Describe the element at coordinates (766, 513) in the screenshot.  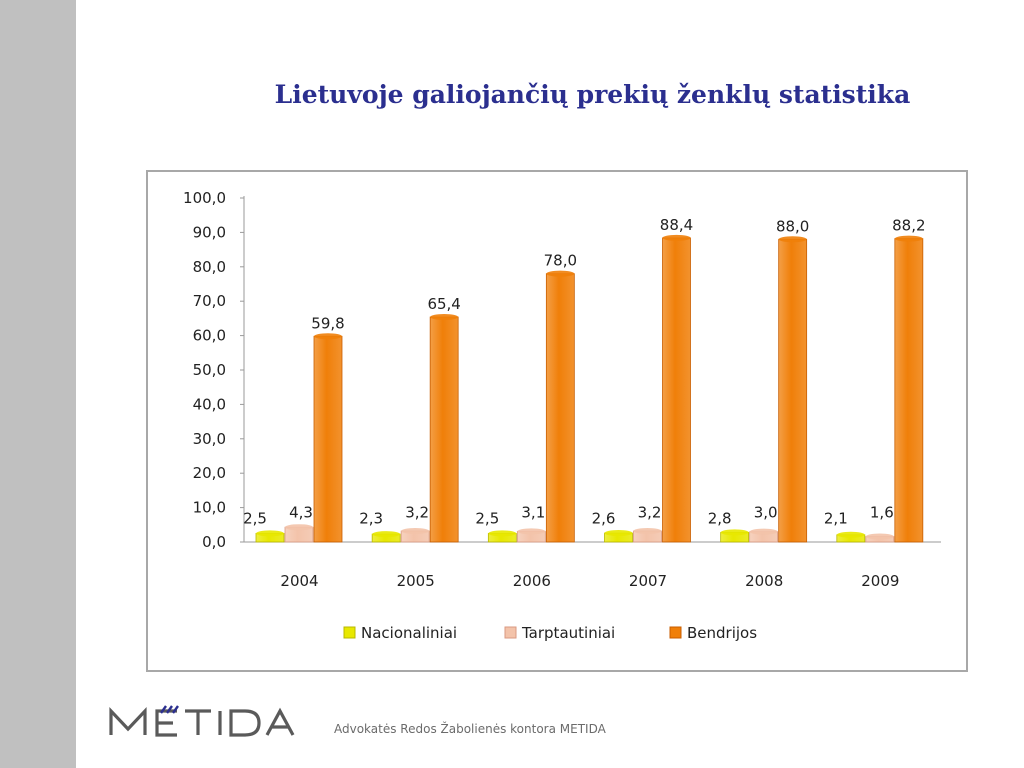
I see `data-label: 3,0` at that location.